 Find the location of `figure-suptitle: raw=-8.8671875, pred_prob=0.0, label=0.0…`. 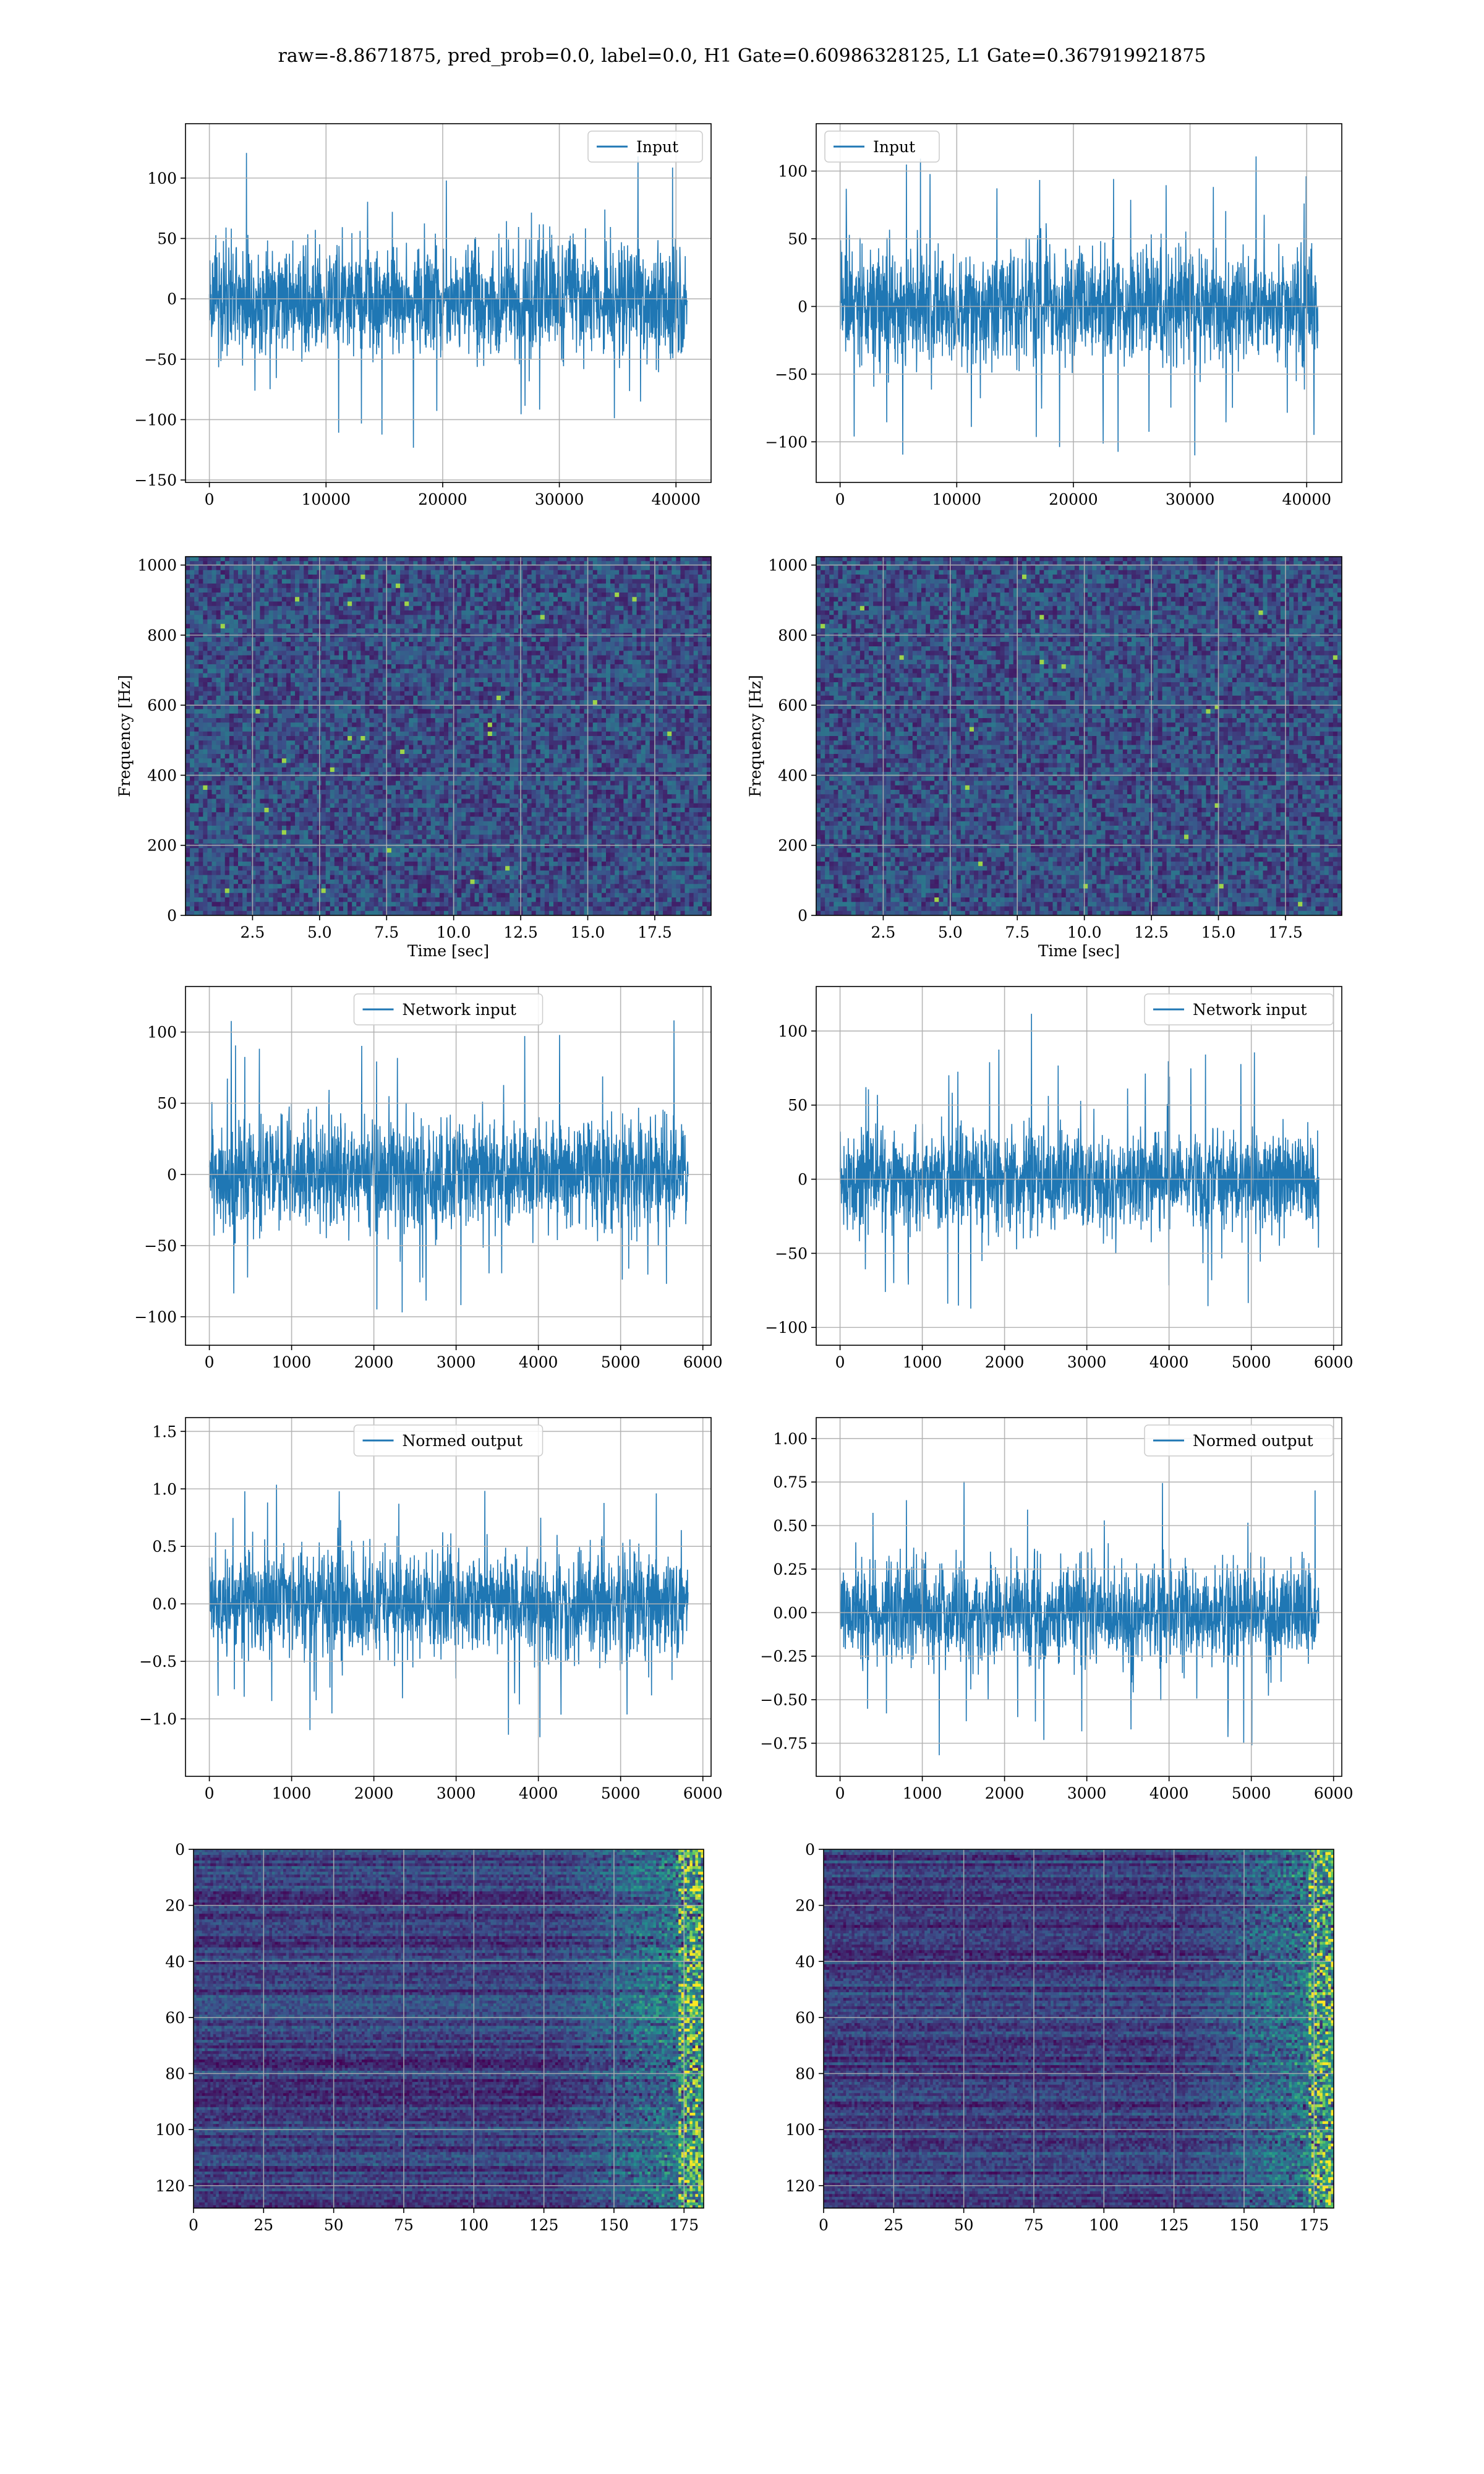

figure-suptitle: raw=-8.8671875, pred_prob=0.0, label=0.0… is located at coordinates (742, 56).